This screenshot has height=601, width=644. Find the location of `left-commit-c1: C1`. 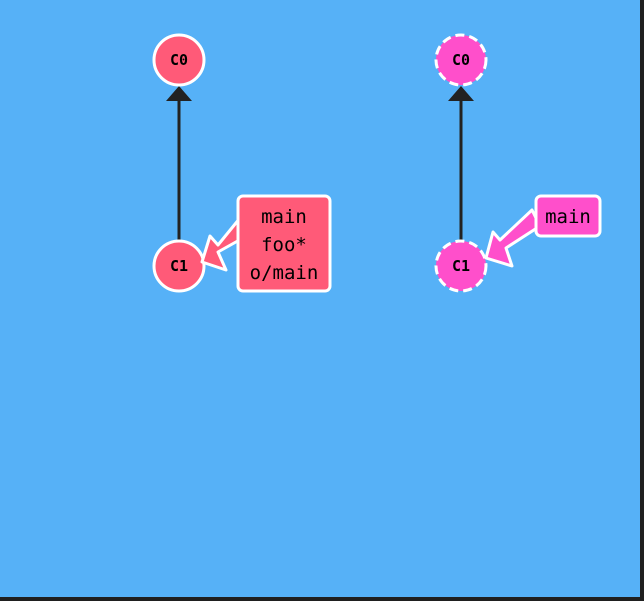

left-commit-c1: C1 is located at coordinates (179, 266).